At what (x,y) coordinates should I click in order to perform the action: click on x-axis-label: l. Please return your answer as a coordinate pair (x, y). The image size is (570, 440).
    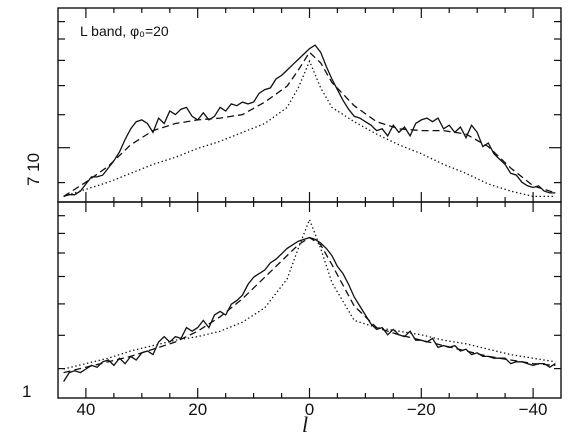
    Looking at the image, I should click on (305, 424).